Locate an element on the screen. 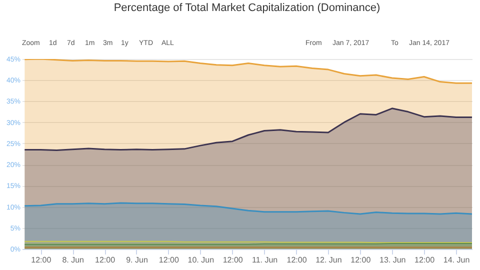 Image resolution: width=480 pixels, height=270 pixels. x-tick-label: 11. Jun is located at coordinates (265, 260).